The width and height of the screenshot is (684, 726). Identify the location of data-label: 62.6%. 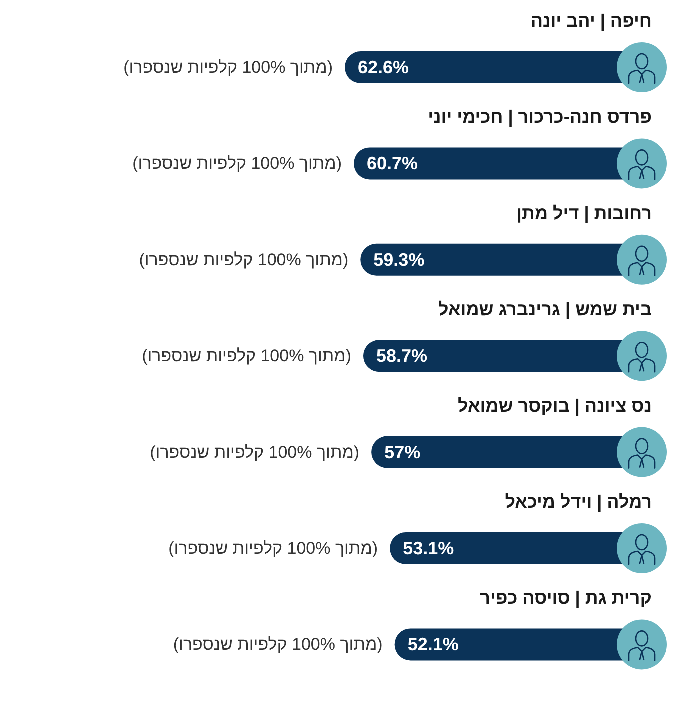
(384, 68).